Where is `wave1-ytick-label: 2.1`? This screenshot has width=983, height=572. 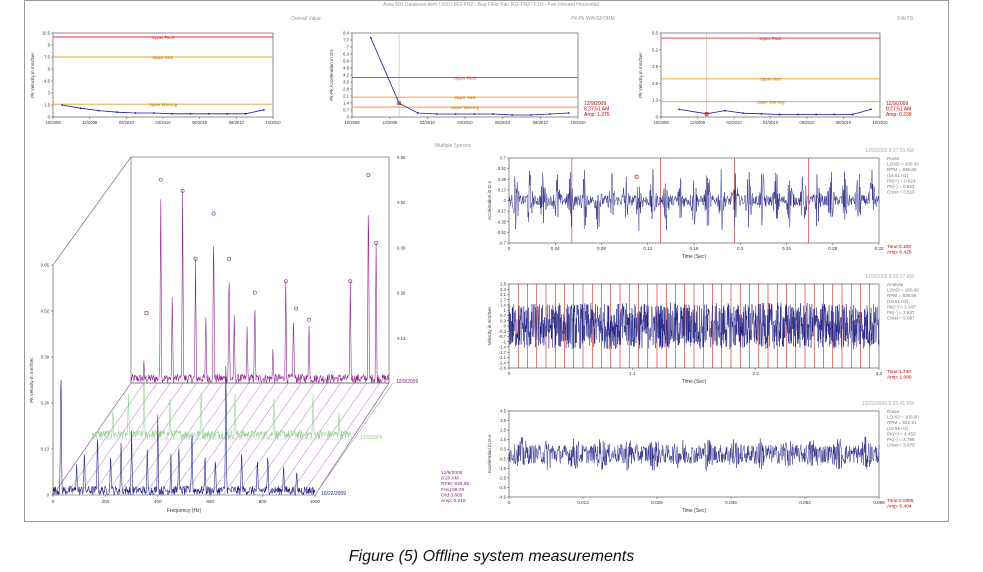
wave1-ytick-label: 2.1 is located at coordinates (503, 294).